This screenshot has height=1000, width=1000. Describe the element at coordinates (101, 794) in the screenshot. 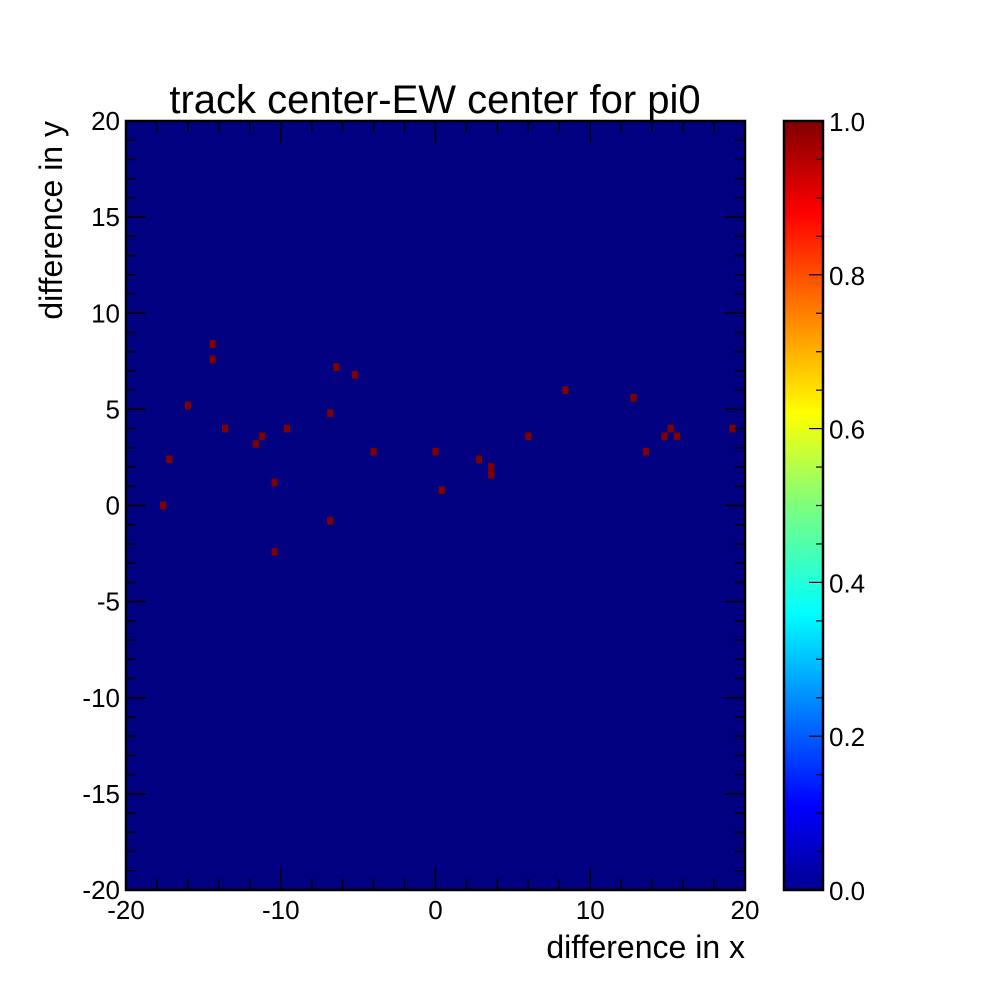

I see `y-tick-label: -15` at that location.